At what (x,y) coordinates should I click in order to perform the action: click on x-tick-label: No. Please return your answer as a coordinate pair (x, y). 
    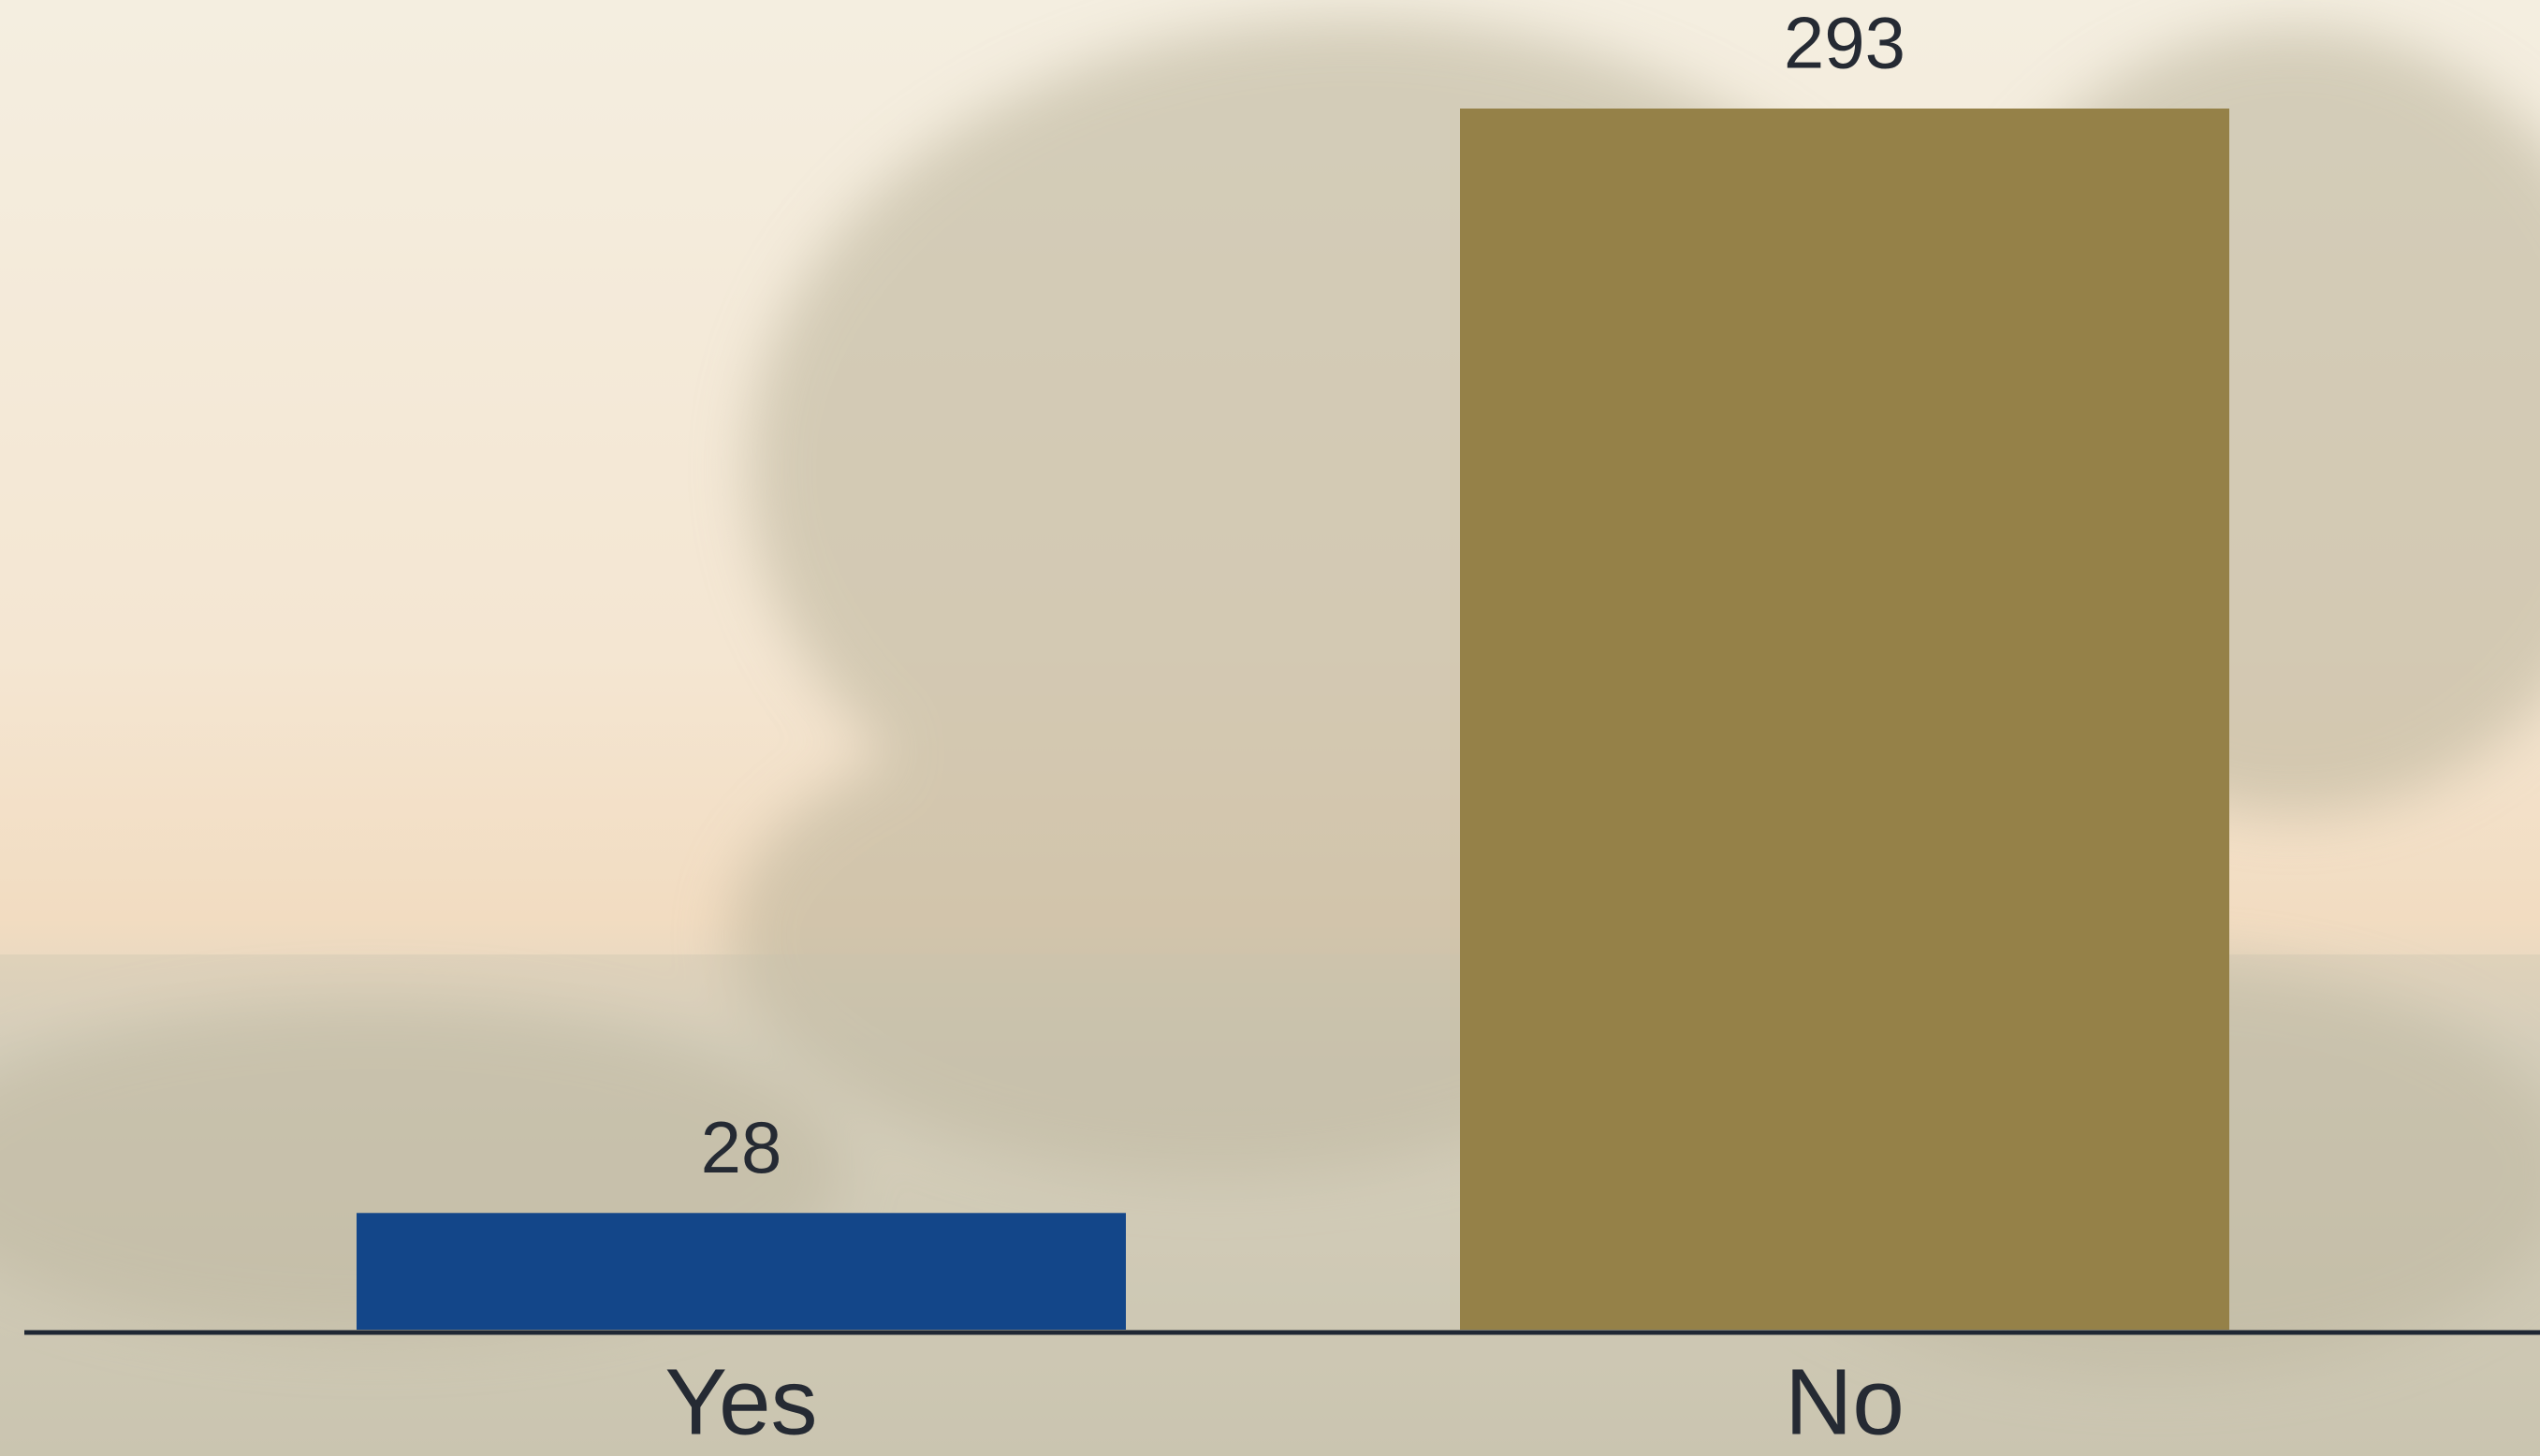
    Looking at the image, I should click on (1845, 1401).